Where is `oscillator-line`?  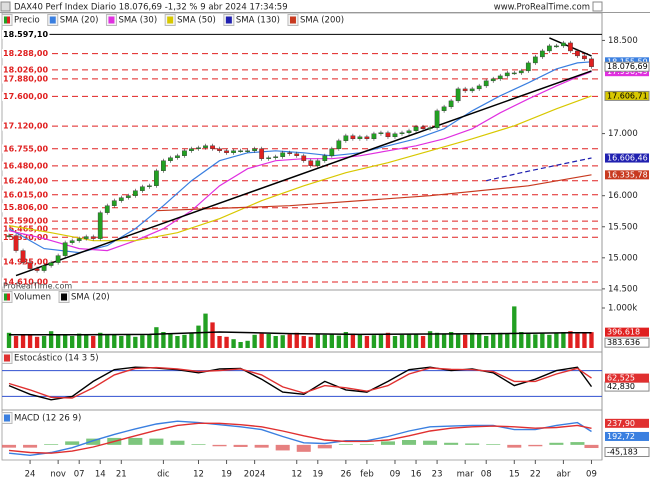
oscillator-line is located at coordinates (300, 382).